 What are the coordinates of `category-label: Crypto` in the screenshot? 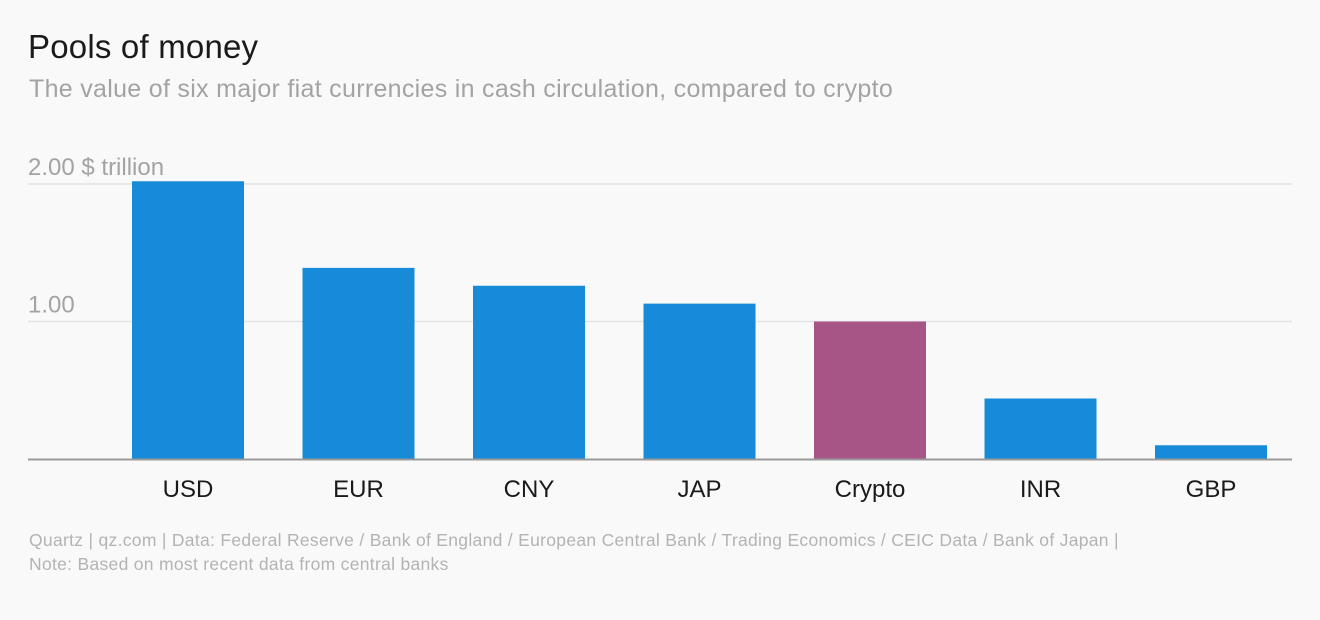 It's located at (870, 489).